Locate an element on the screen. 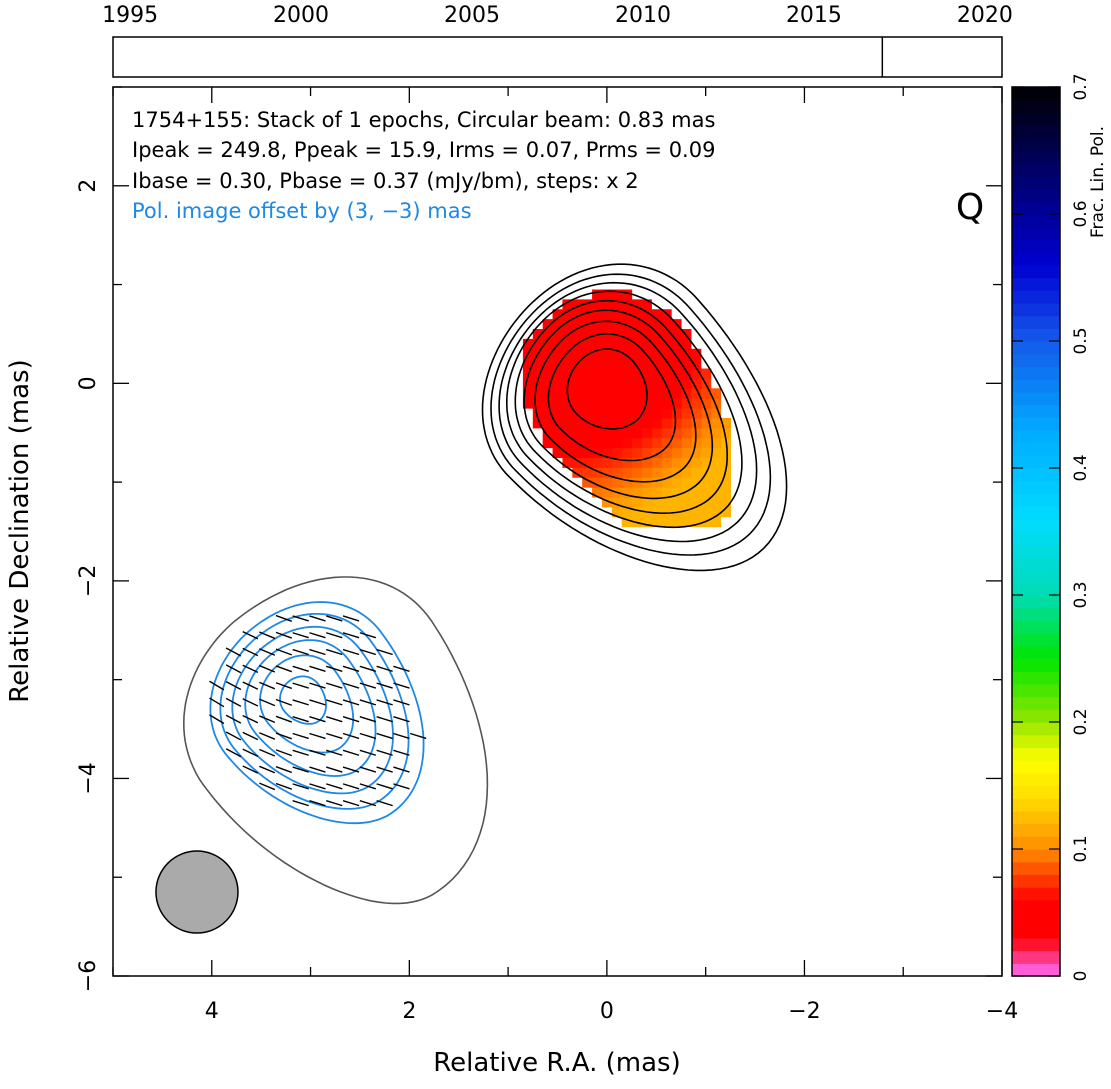 The height and width of the screenshot is (1089, 1111). timeline-year-label: 2000 is located at coordinates (301, 15).